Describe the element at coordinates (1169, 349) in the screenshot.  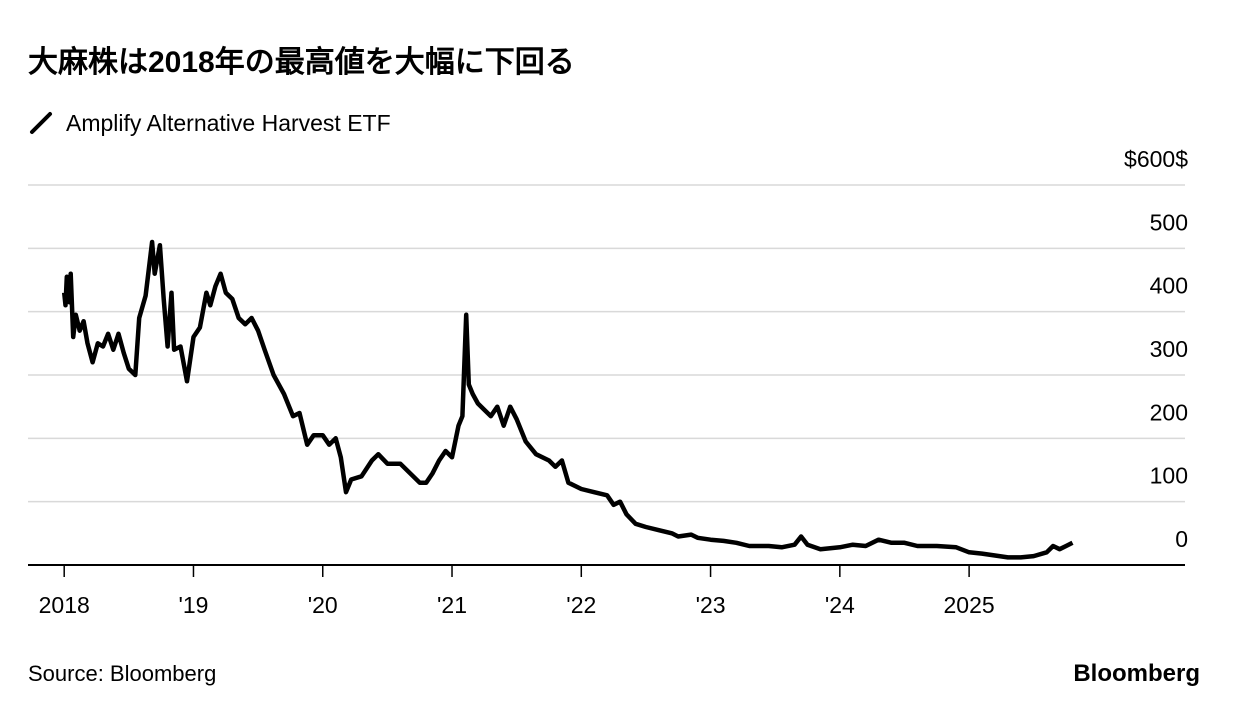
I see `y-tick-label: 300` at that location.